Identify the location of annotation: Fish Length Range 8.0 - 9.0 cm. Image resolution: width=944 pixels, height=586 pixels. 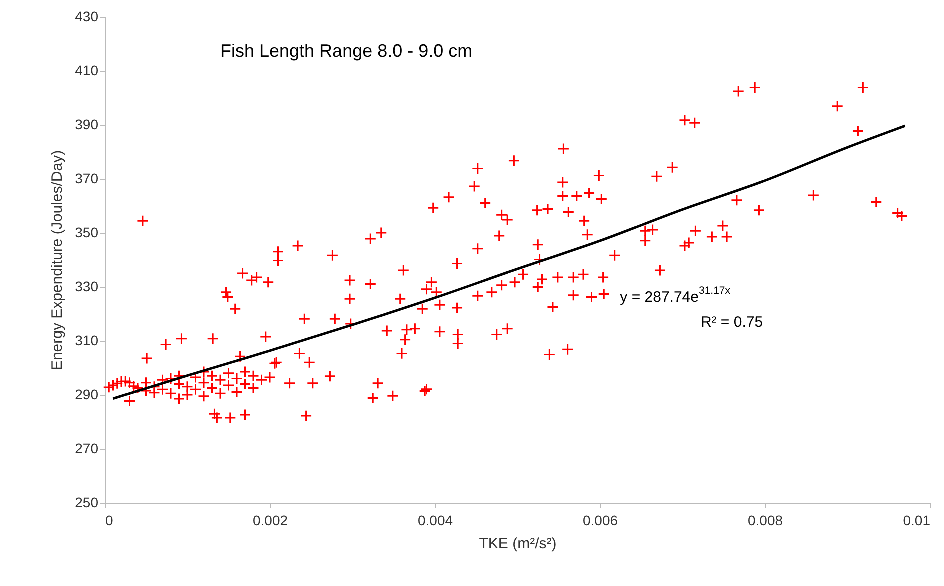
(346, 51).